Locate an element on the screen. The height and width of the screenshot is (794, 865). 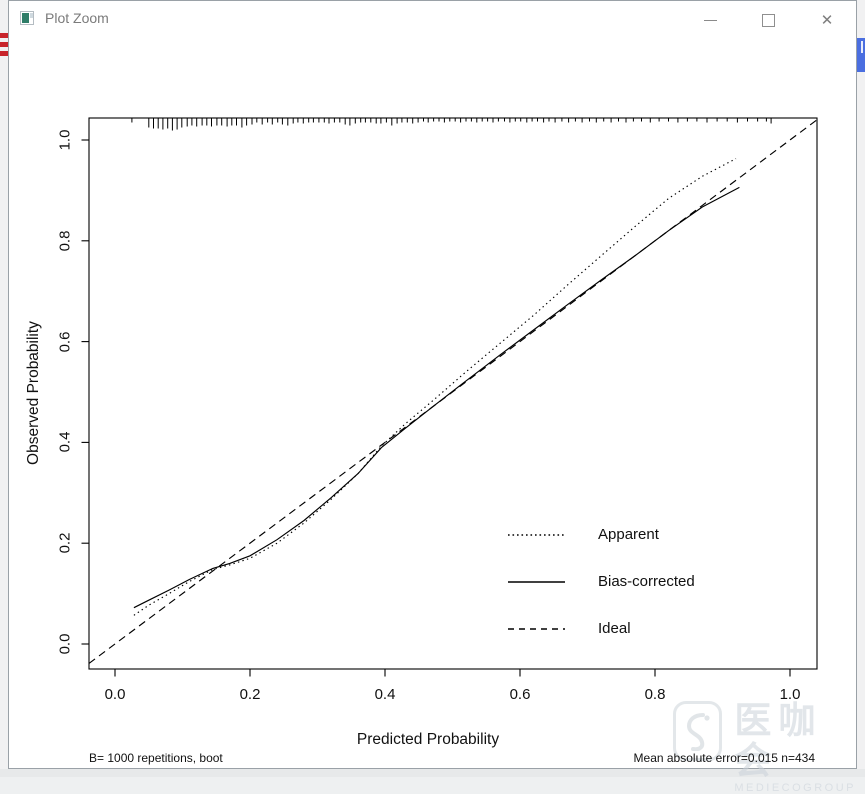
y-tick-label: 0.2 is located at coordinates (65, 543).